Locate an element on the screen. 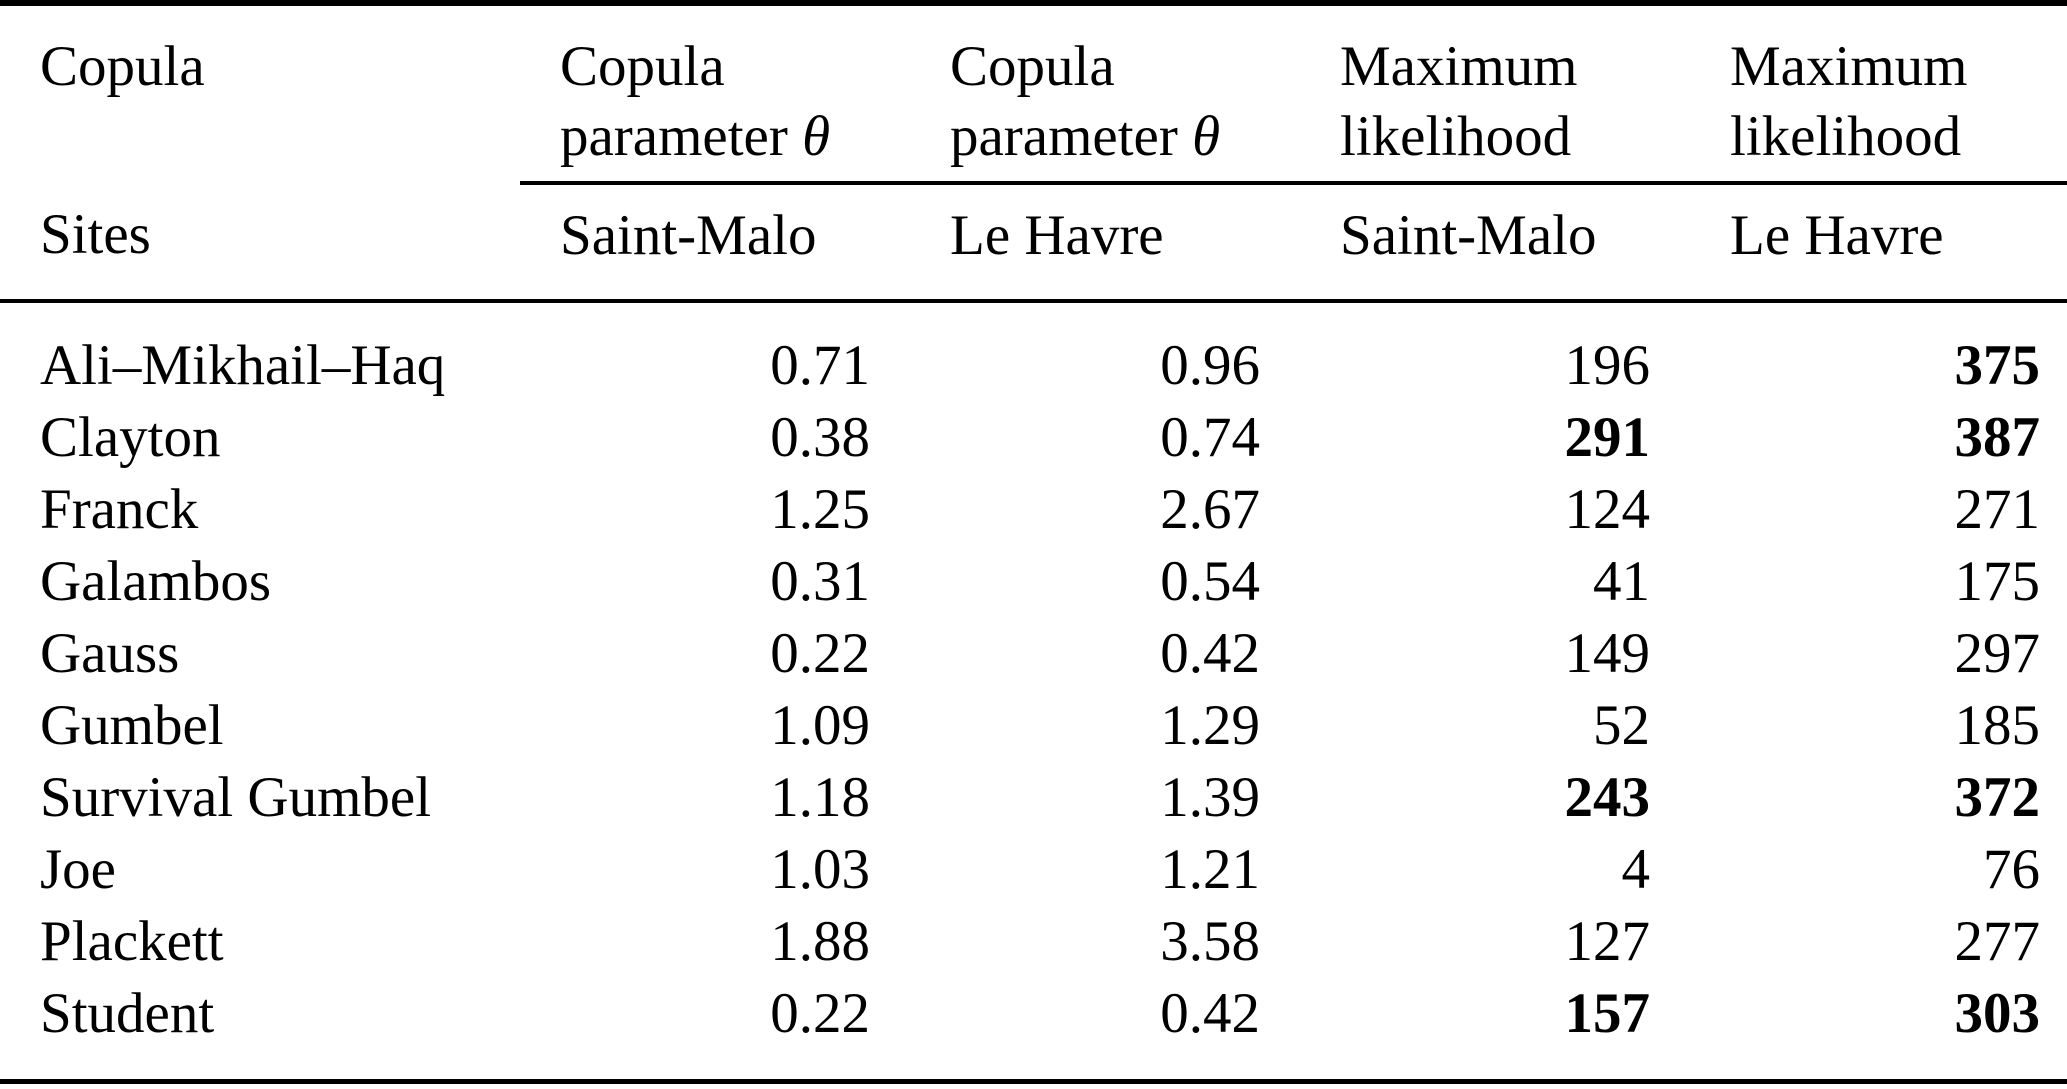 The width and height of the screenshot is (2067, 1089). header-group-ml-le-havre: Maximum likelihood is located at coordinates (1878, 94).